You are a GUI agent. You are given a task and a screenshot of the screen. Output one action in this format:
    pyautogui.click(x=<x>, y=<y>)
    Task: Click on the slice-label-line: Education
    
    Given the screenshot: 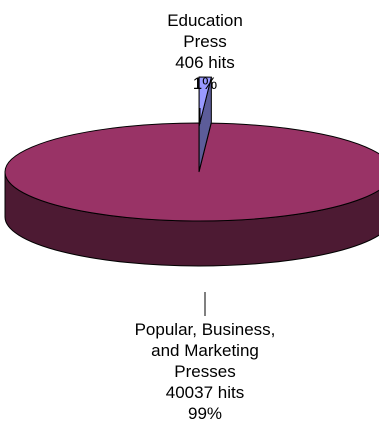 What is the action you would take?
    pyautogui.click(x=205, y=20)
    